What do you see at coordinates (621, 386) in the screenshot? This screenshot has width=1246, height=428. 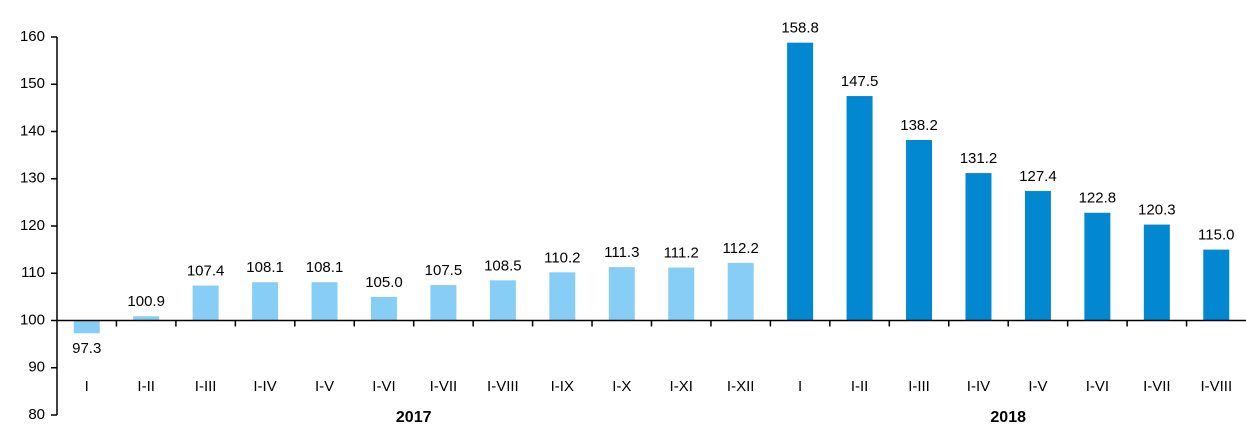 I see `x-tick-label: I-X` at bounding box center [621, 386].